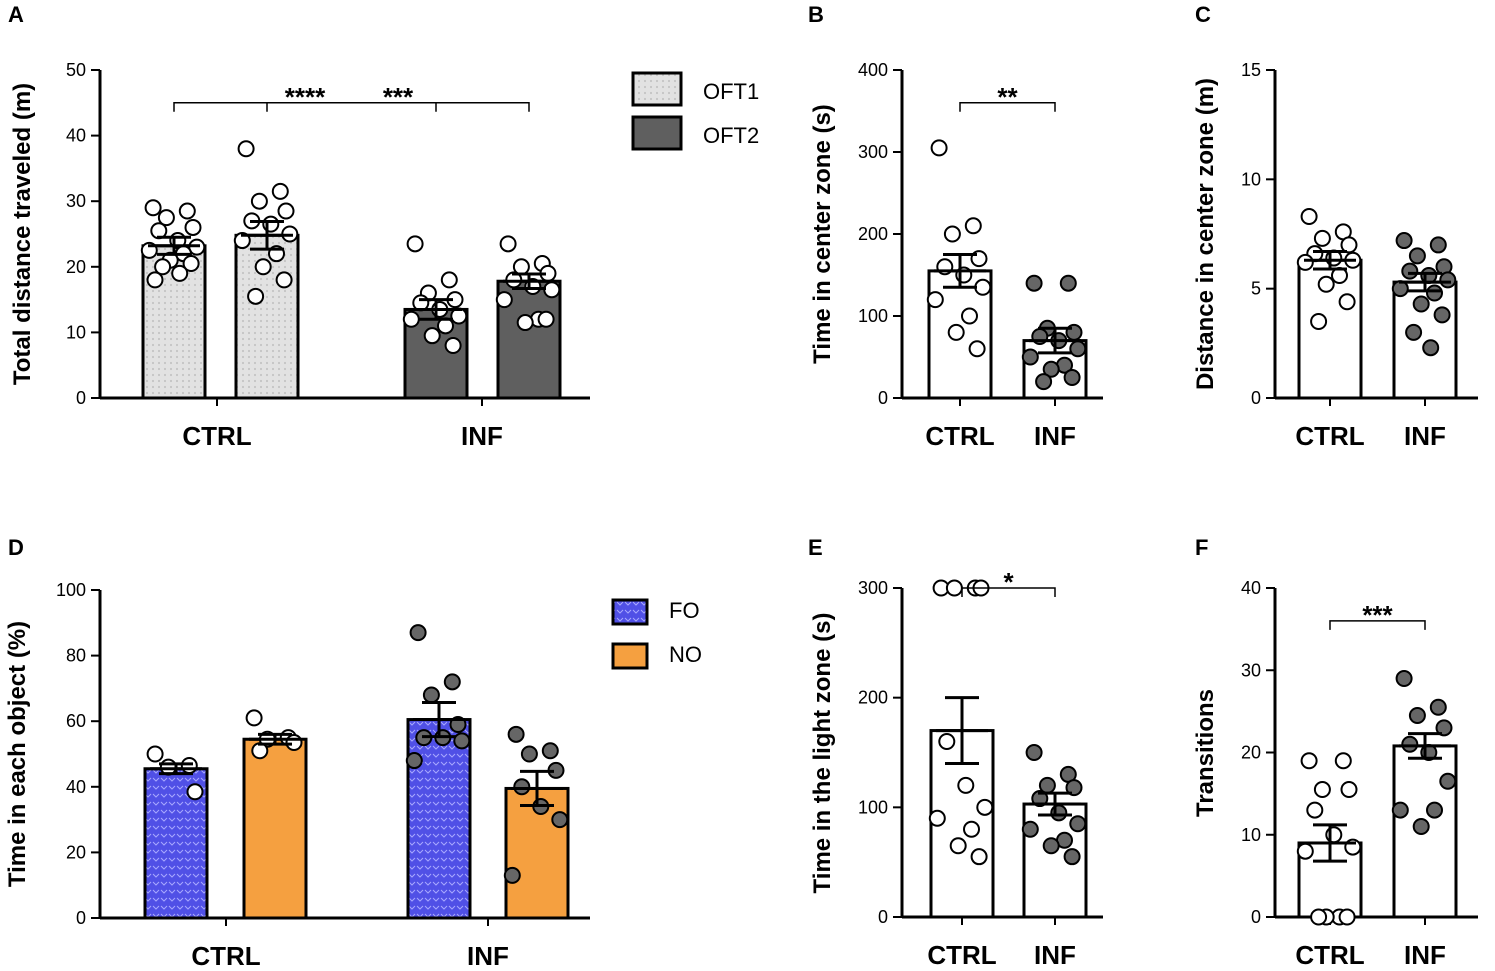 The width and height of the screenshot is (1495, 971). Describe the element at coordinates (731, 91) in the screenshot. I see `legend-label: OFT1` at that location.